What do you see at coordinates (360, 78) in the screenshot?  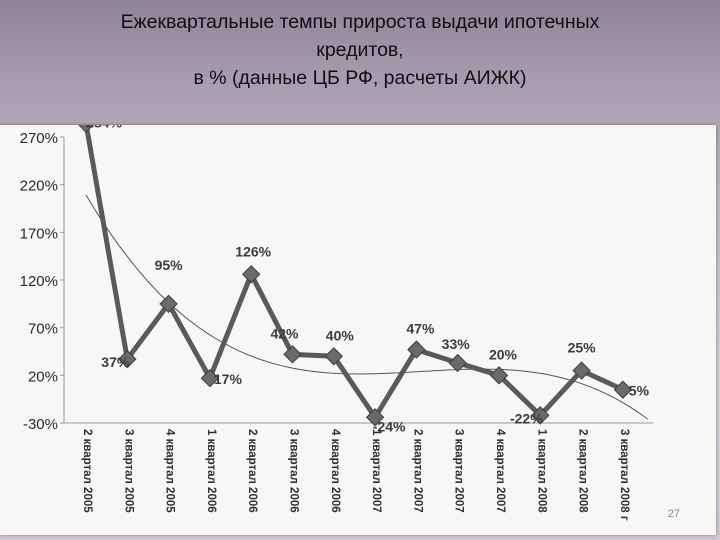 I see `title-line-3: в % (данные ЦБ РФ, расчеты АИЖК)` at bounding box center [360, 78].